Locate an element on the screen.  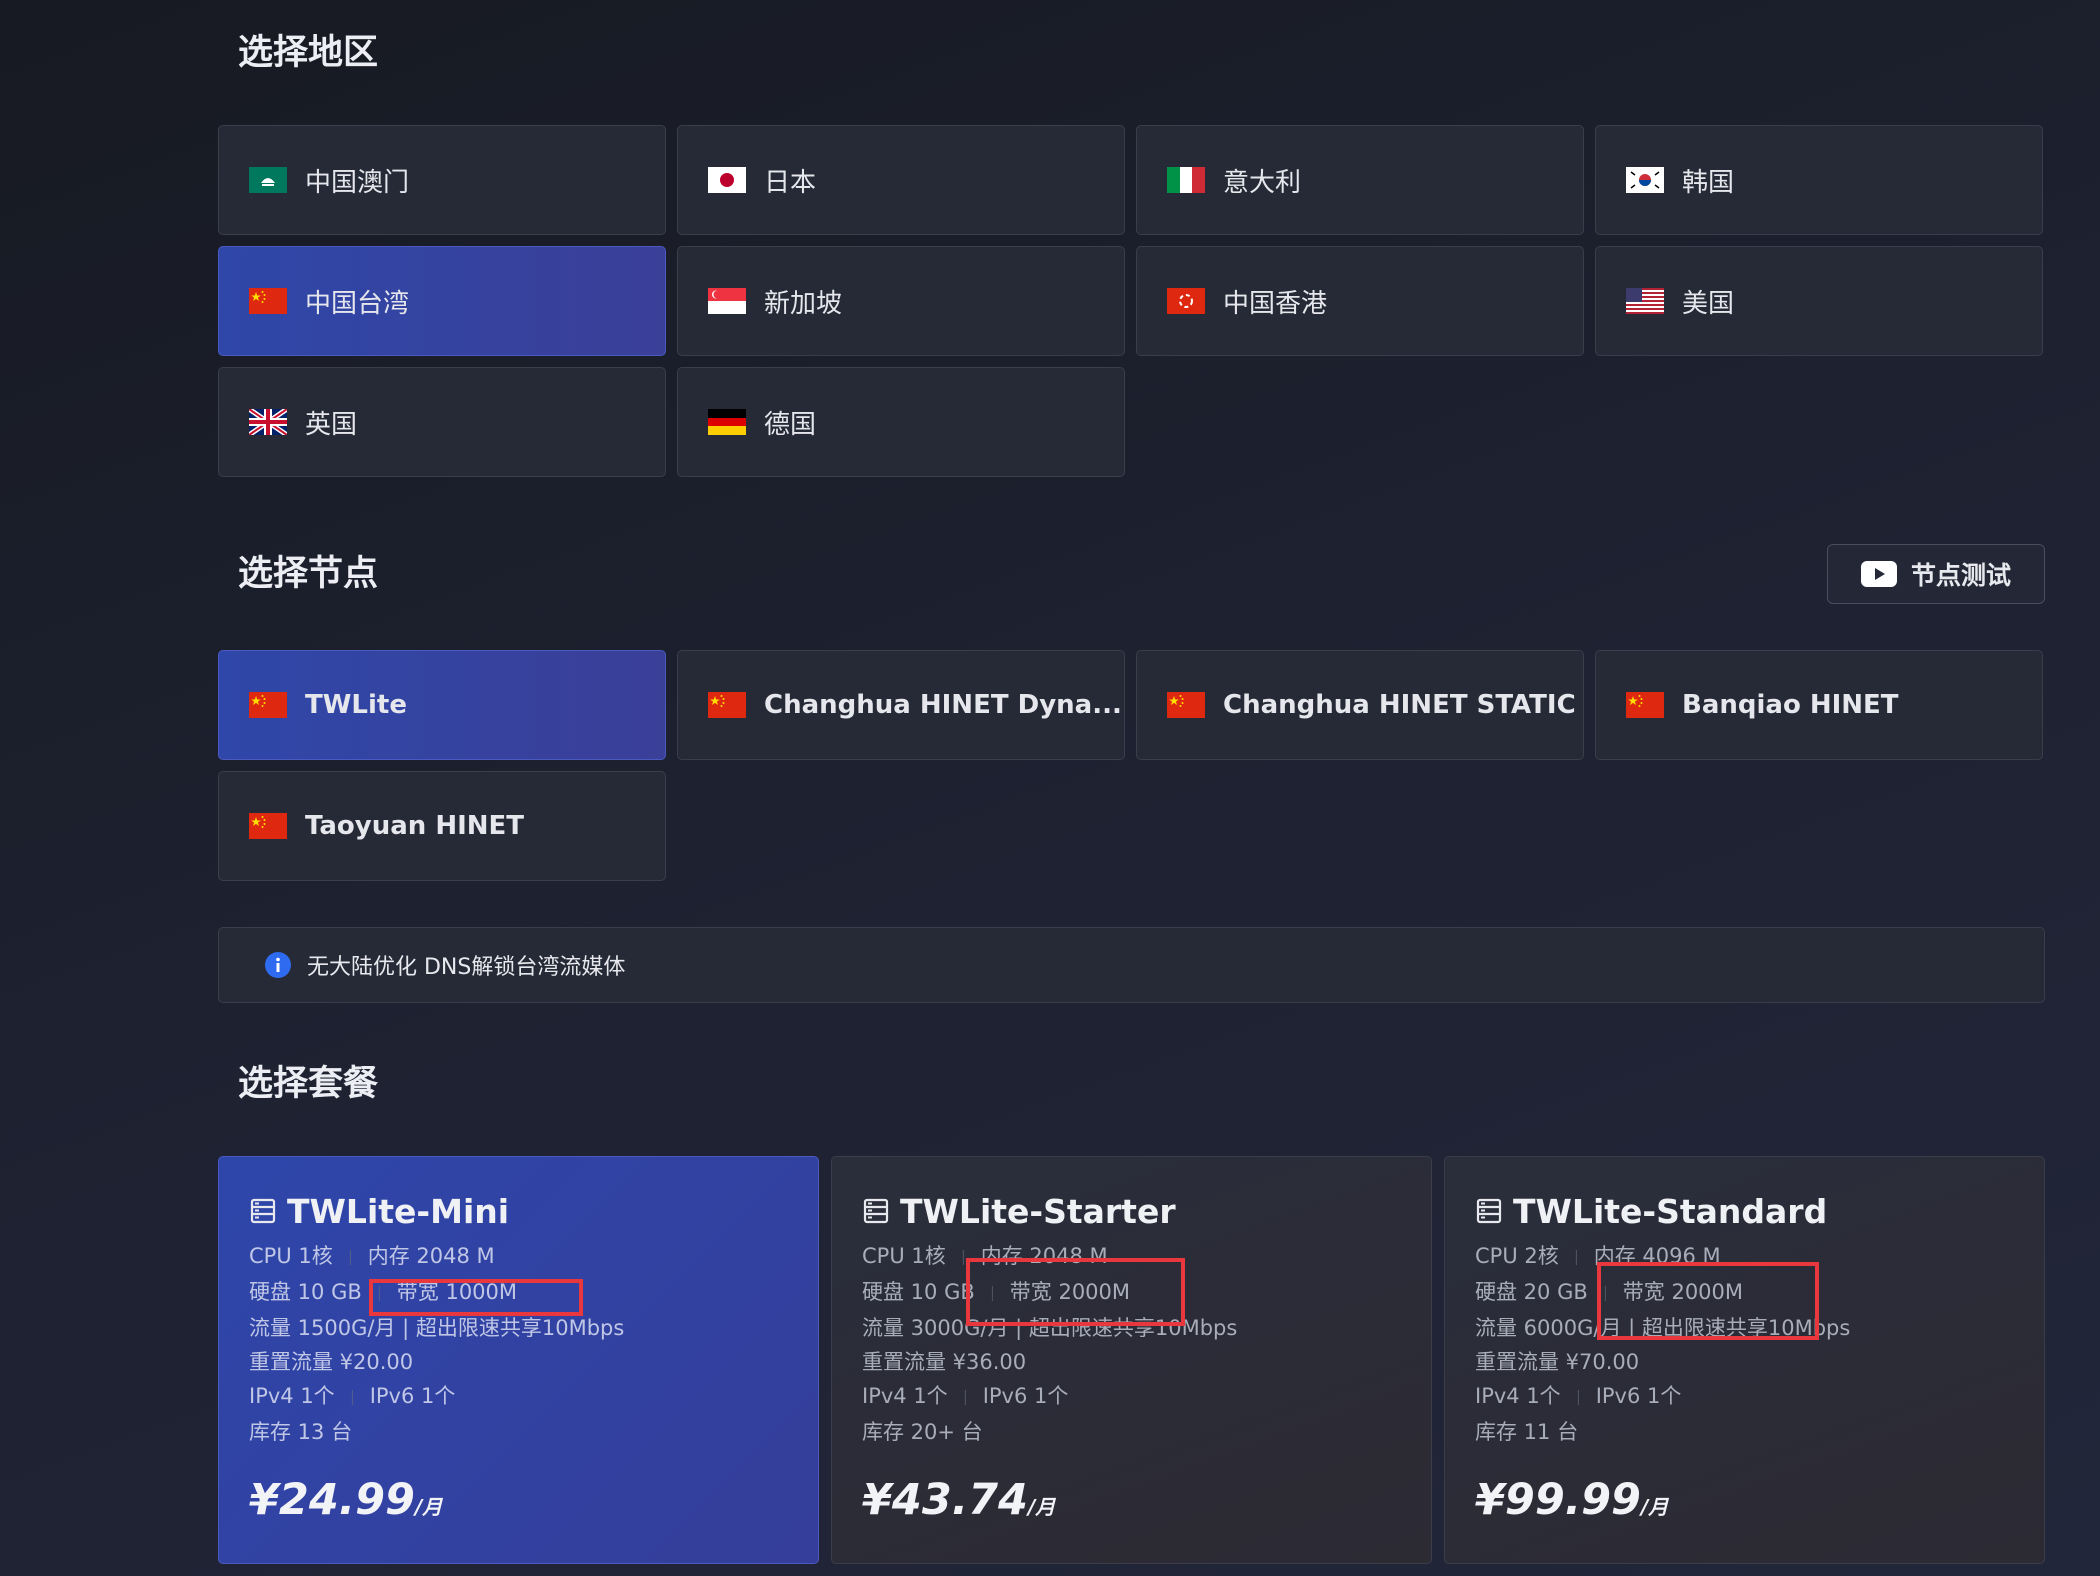
spec-text: 流量 1500G/月 | 超出限速共享10Mbps is located at coordinates (437, 1328).